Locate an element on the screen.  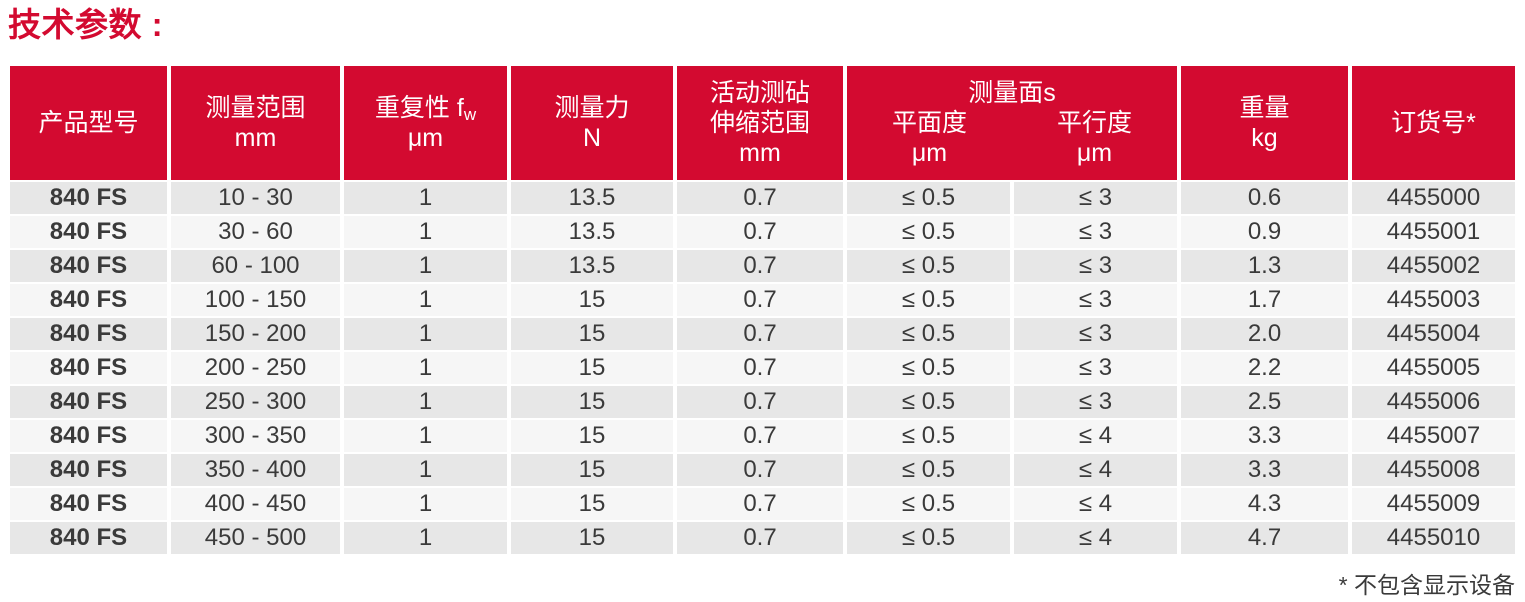
col-header-measuring-range: 测量范围 mm is located at coordinates (257, 124).